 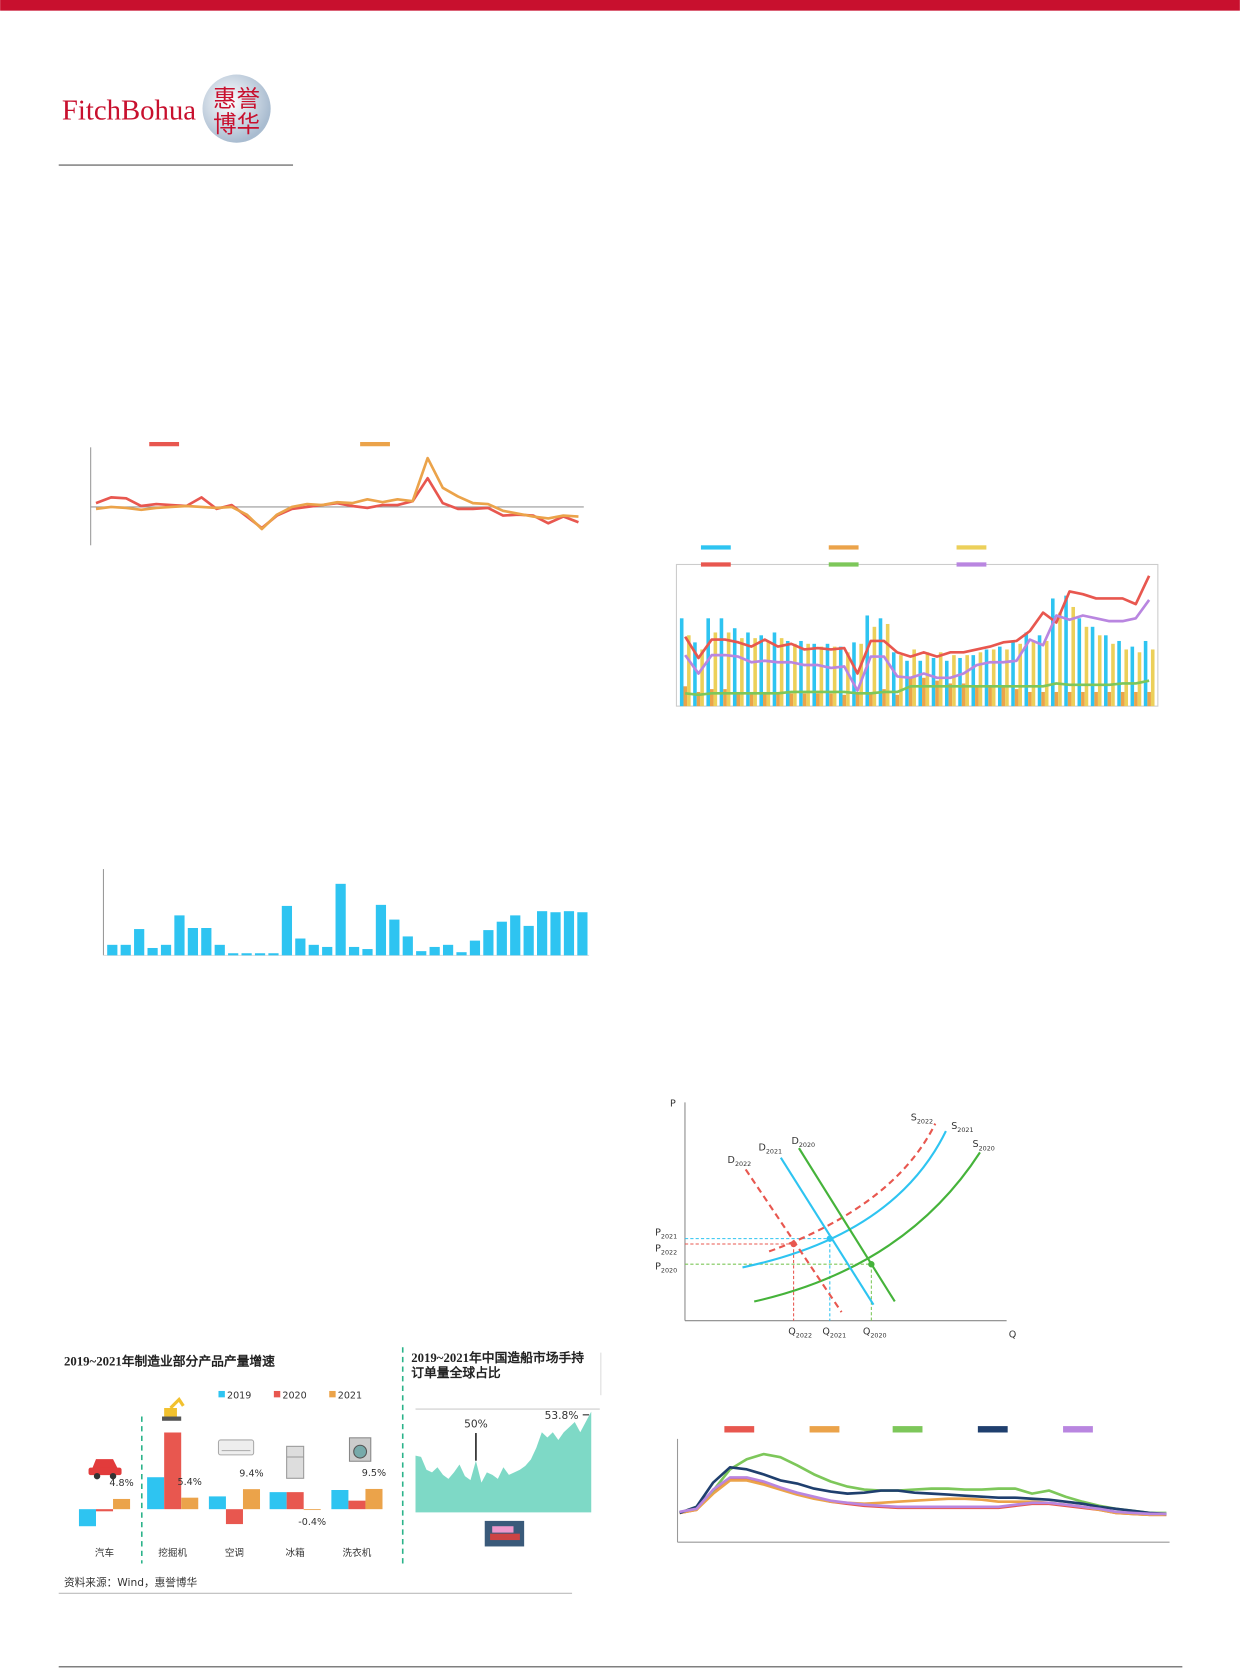 I want to click on emblem-text: 惠誉, so click(x=236, y=99).